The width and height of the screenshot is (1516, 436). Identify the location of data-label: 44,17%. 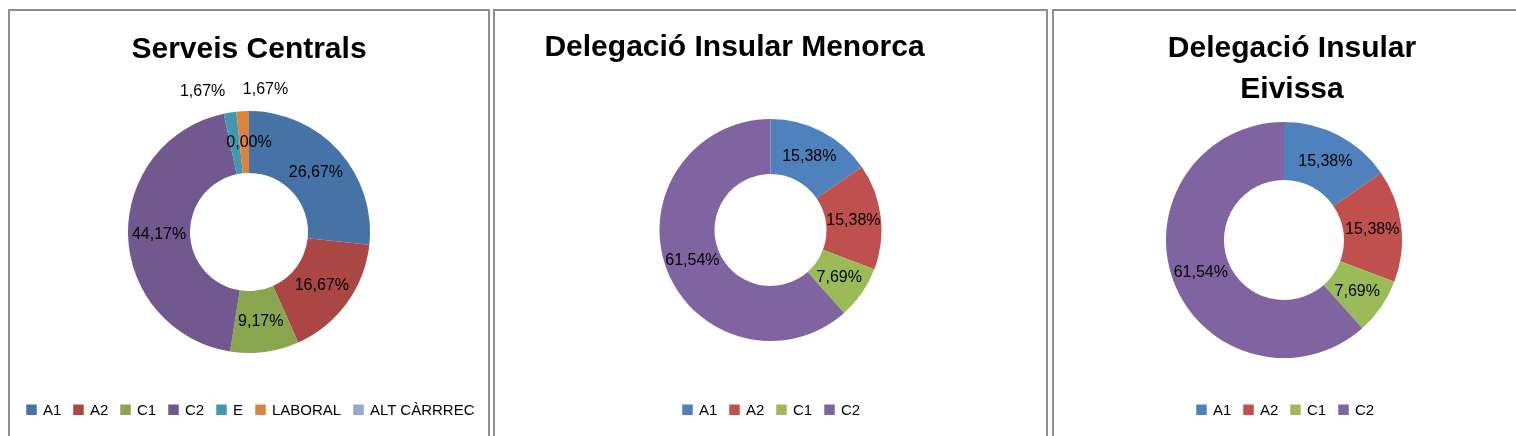
(159, 234).